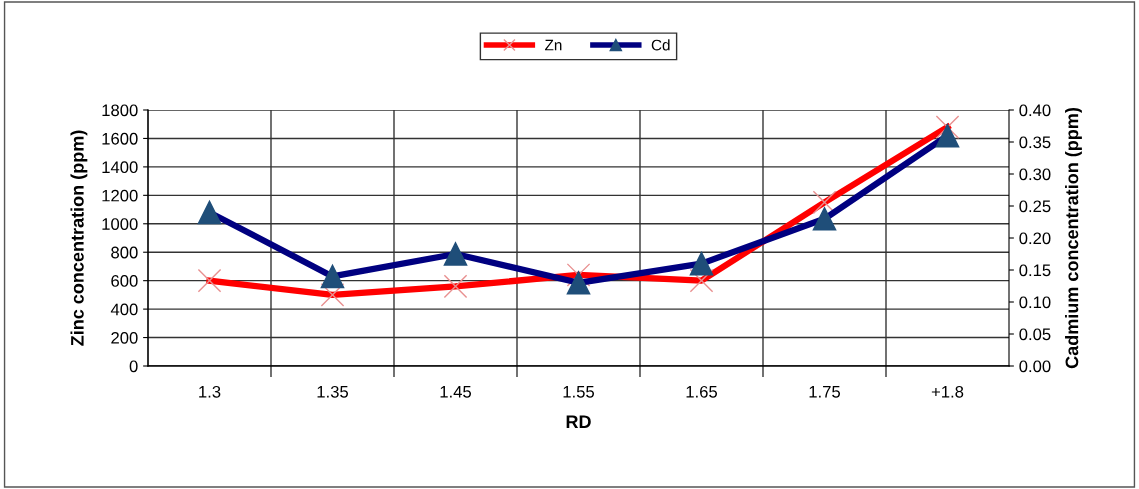  I want to click on y-tick-label: 1400, so click(120, 167).